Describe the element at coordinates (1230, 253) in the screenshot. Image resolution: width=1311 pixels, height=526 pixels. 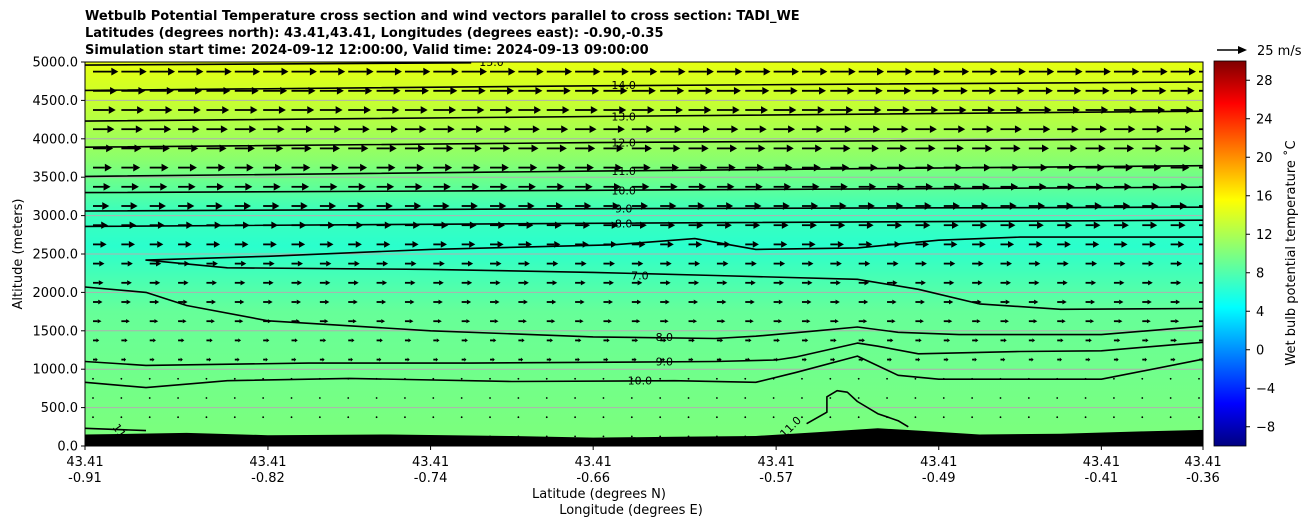
I see `colorbar` at that location.